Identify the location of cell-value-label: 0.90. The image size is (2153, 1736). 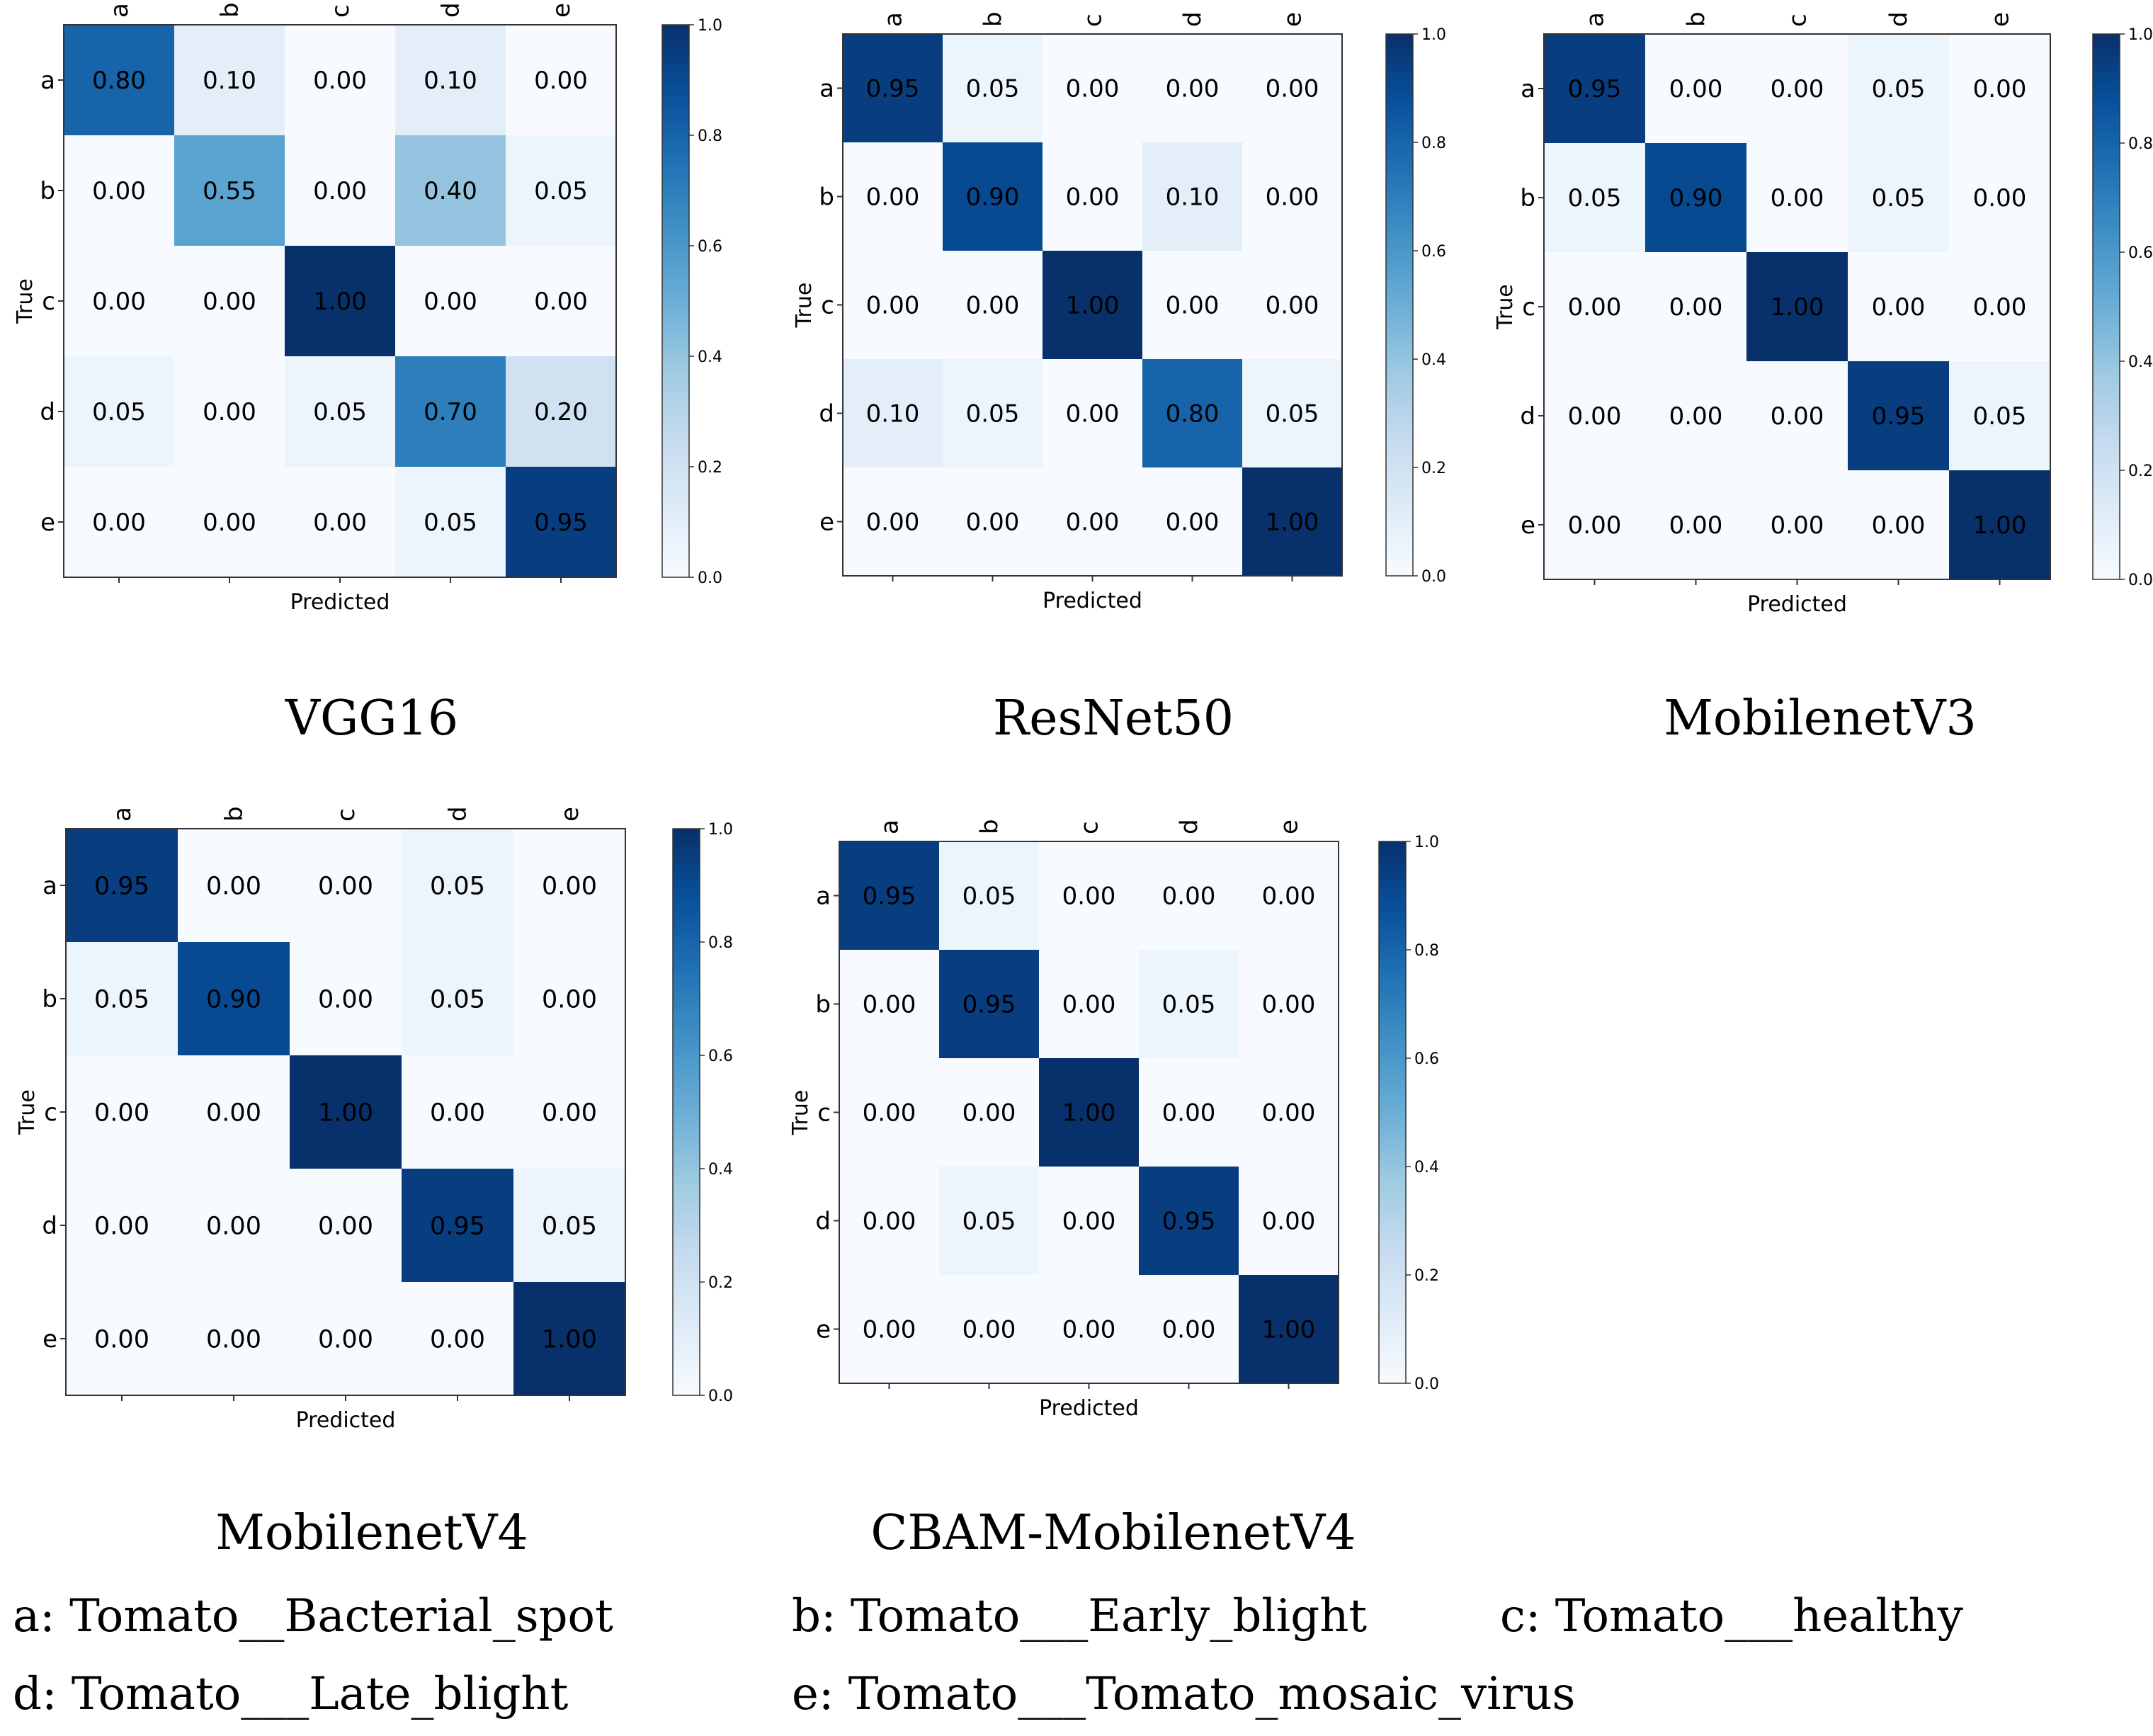
(1696, 198).